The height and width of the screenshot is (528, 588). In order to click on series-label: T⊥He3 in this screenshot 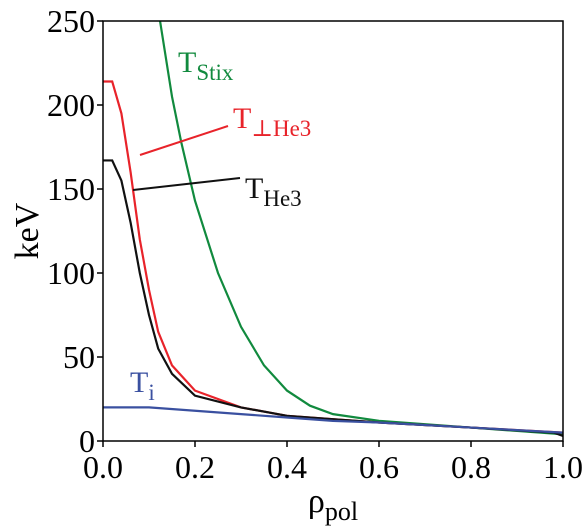, I will do `click(272, 121)`.